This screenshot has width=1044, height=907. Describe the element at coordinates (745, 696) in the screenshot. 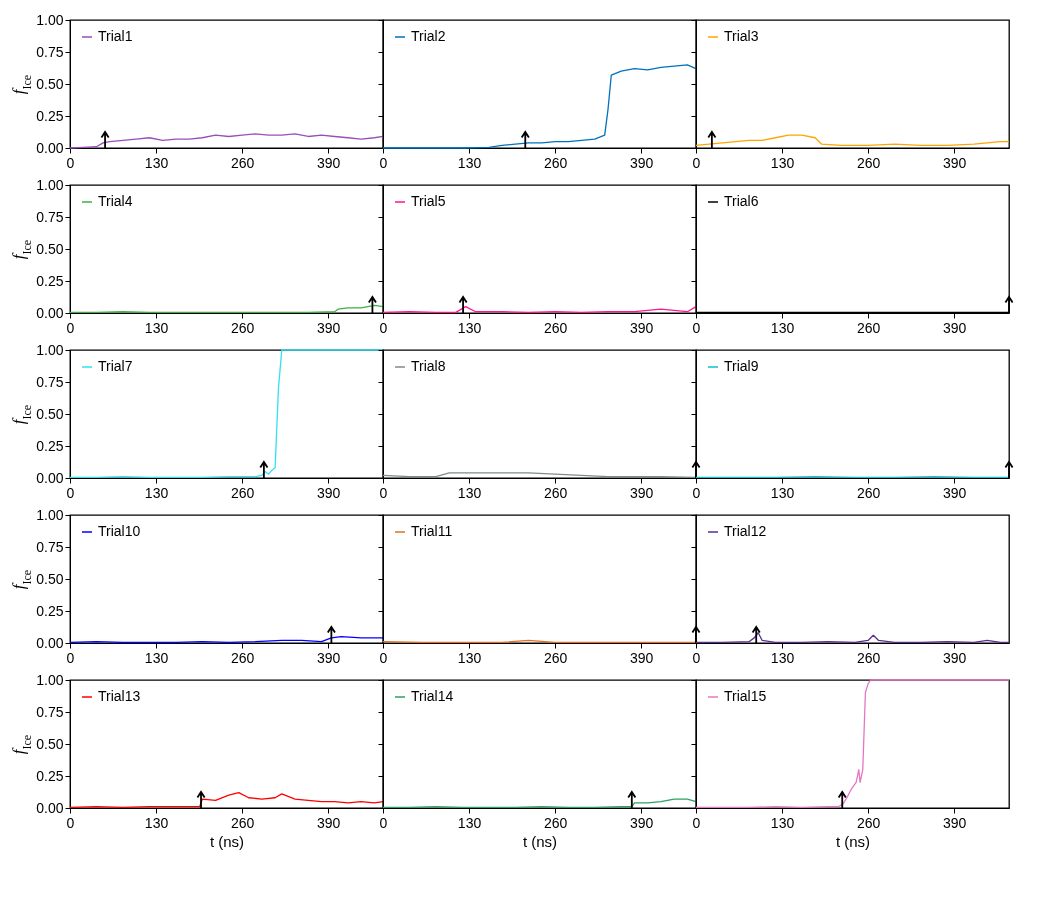

I see `legend-label: Trial15` at that location.